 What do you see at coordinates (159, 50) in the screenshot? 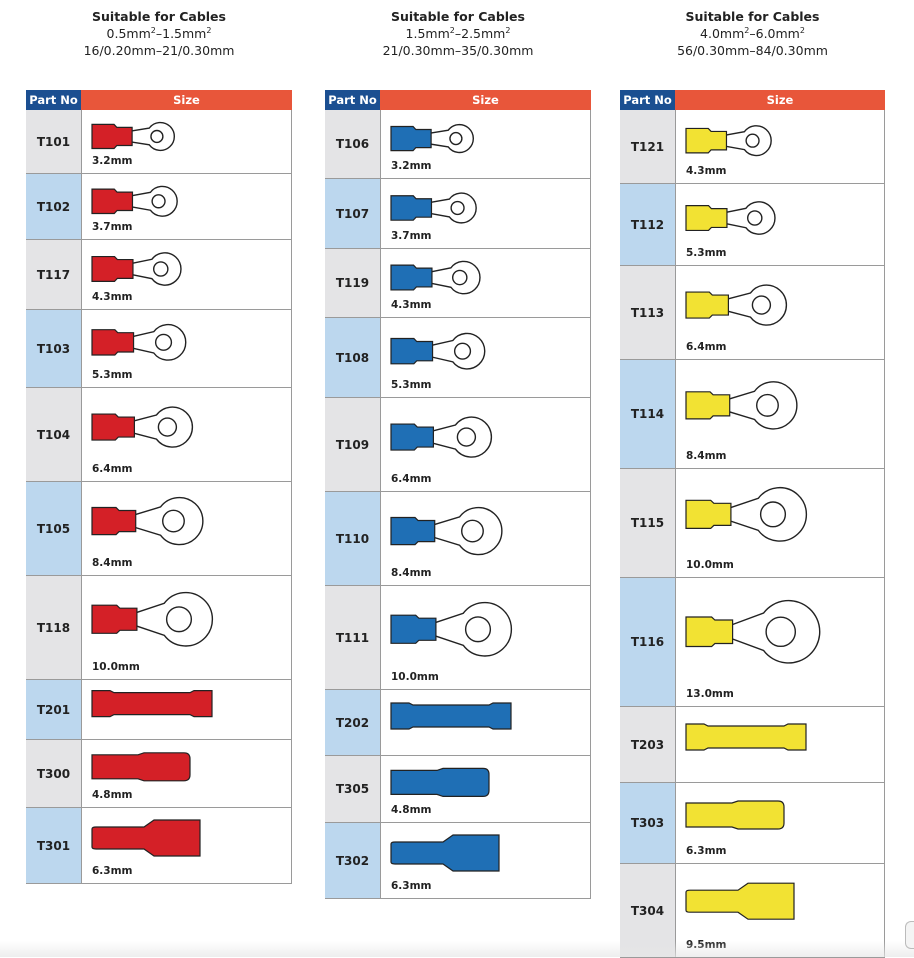
I see `strand-range: 16/0.20mm–21/0.30mm` at bounding box center [159, 50].